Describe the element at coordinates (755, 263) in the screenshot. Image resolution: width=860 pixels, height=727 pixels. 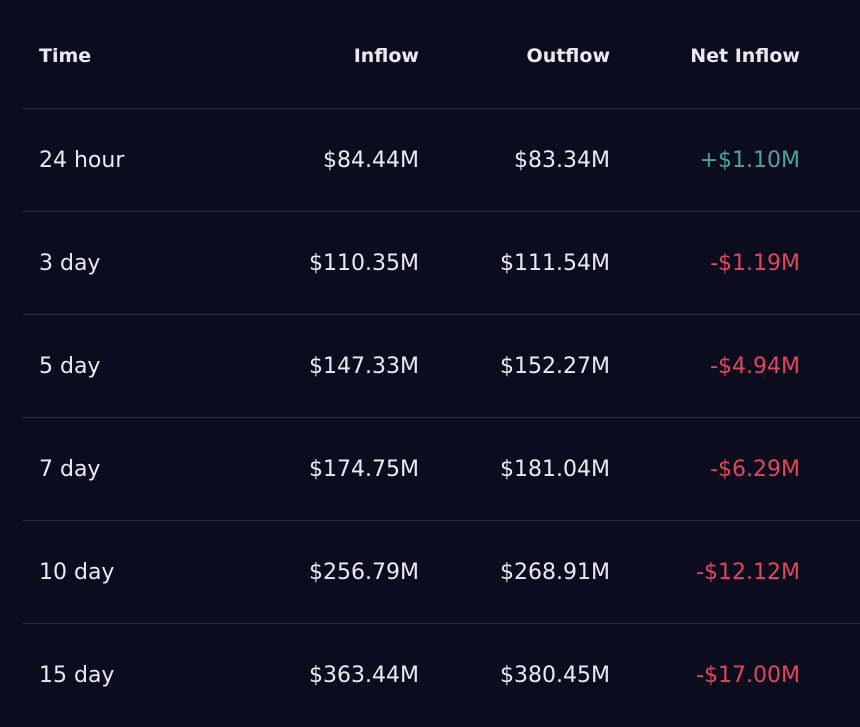
I see `cell-net-inflow: -$1.19M` at that location.